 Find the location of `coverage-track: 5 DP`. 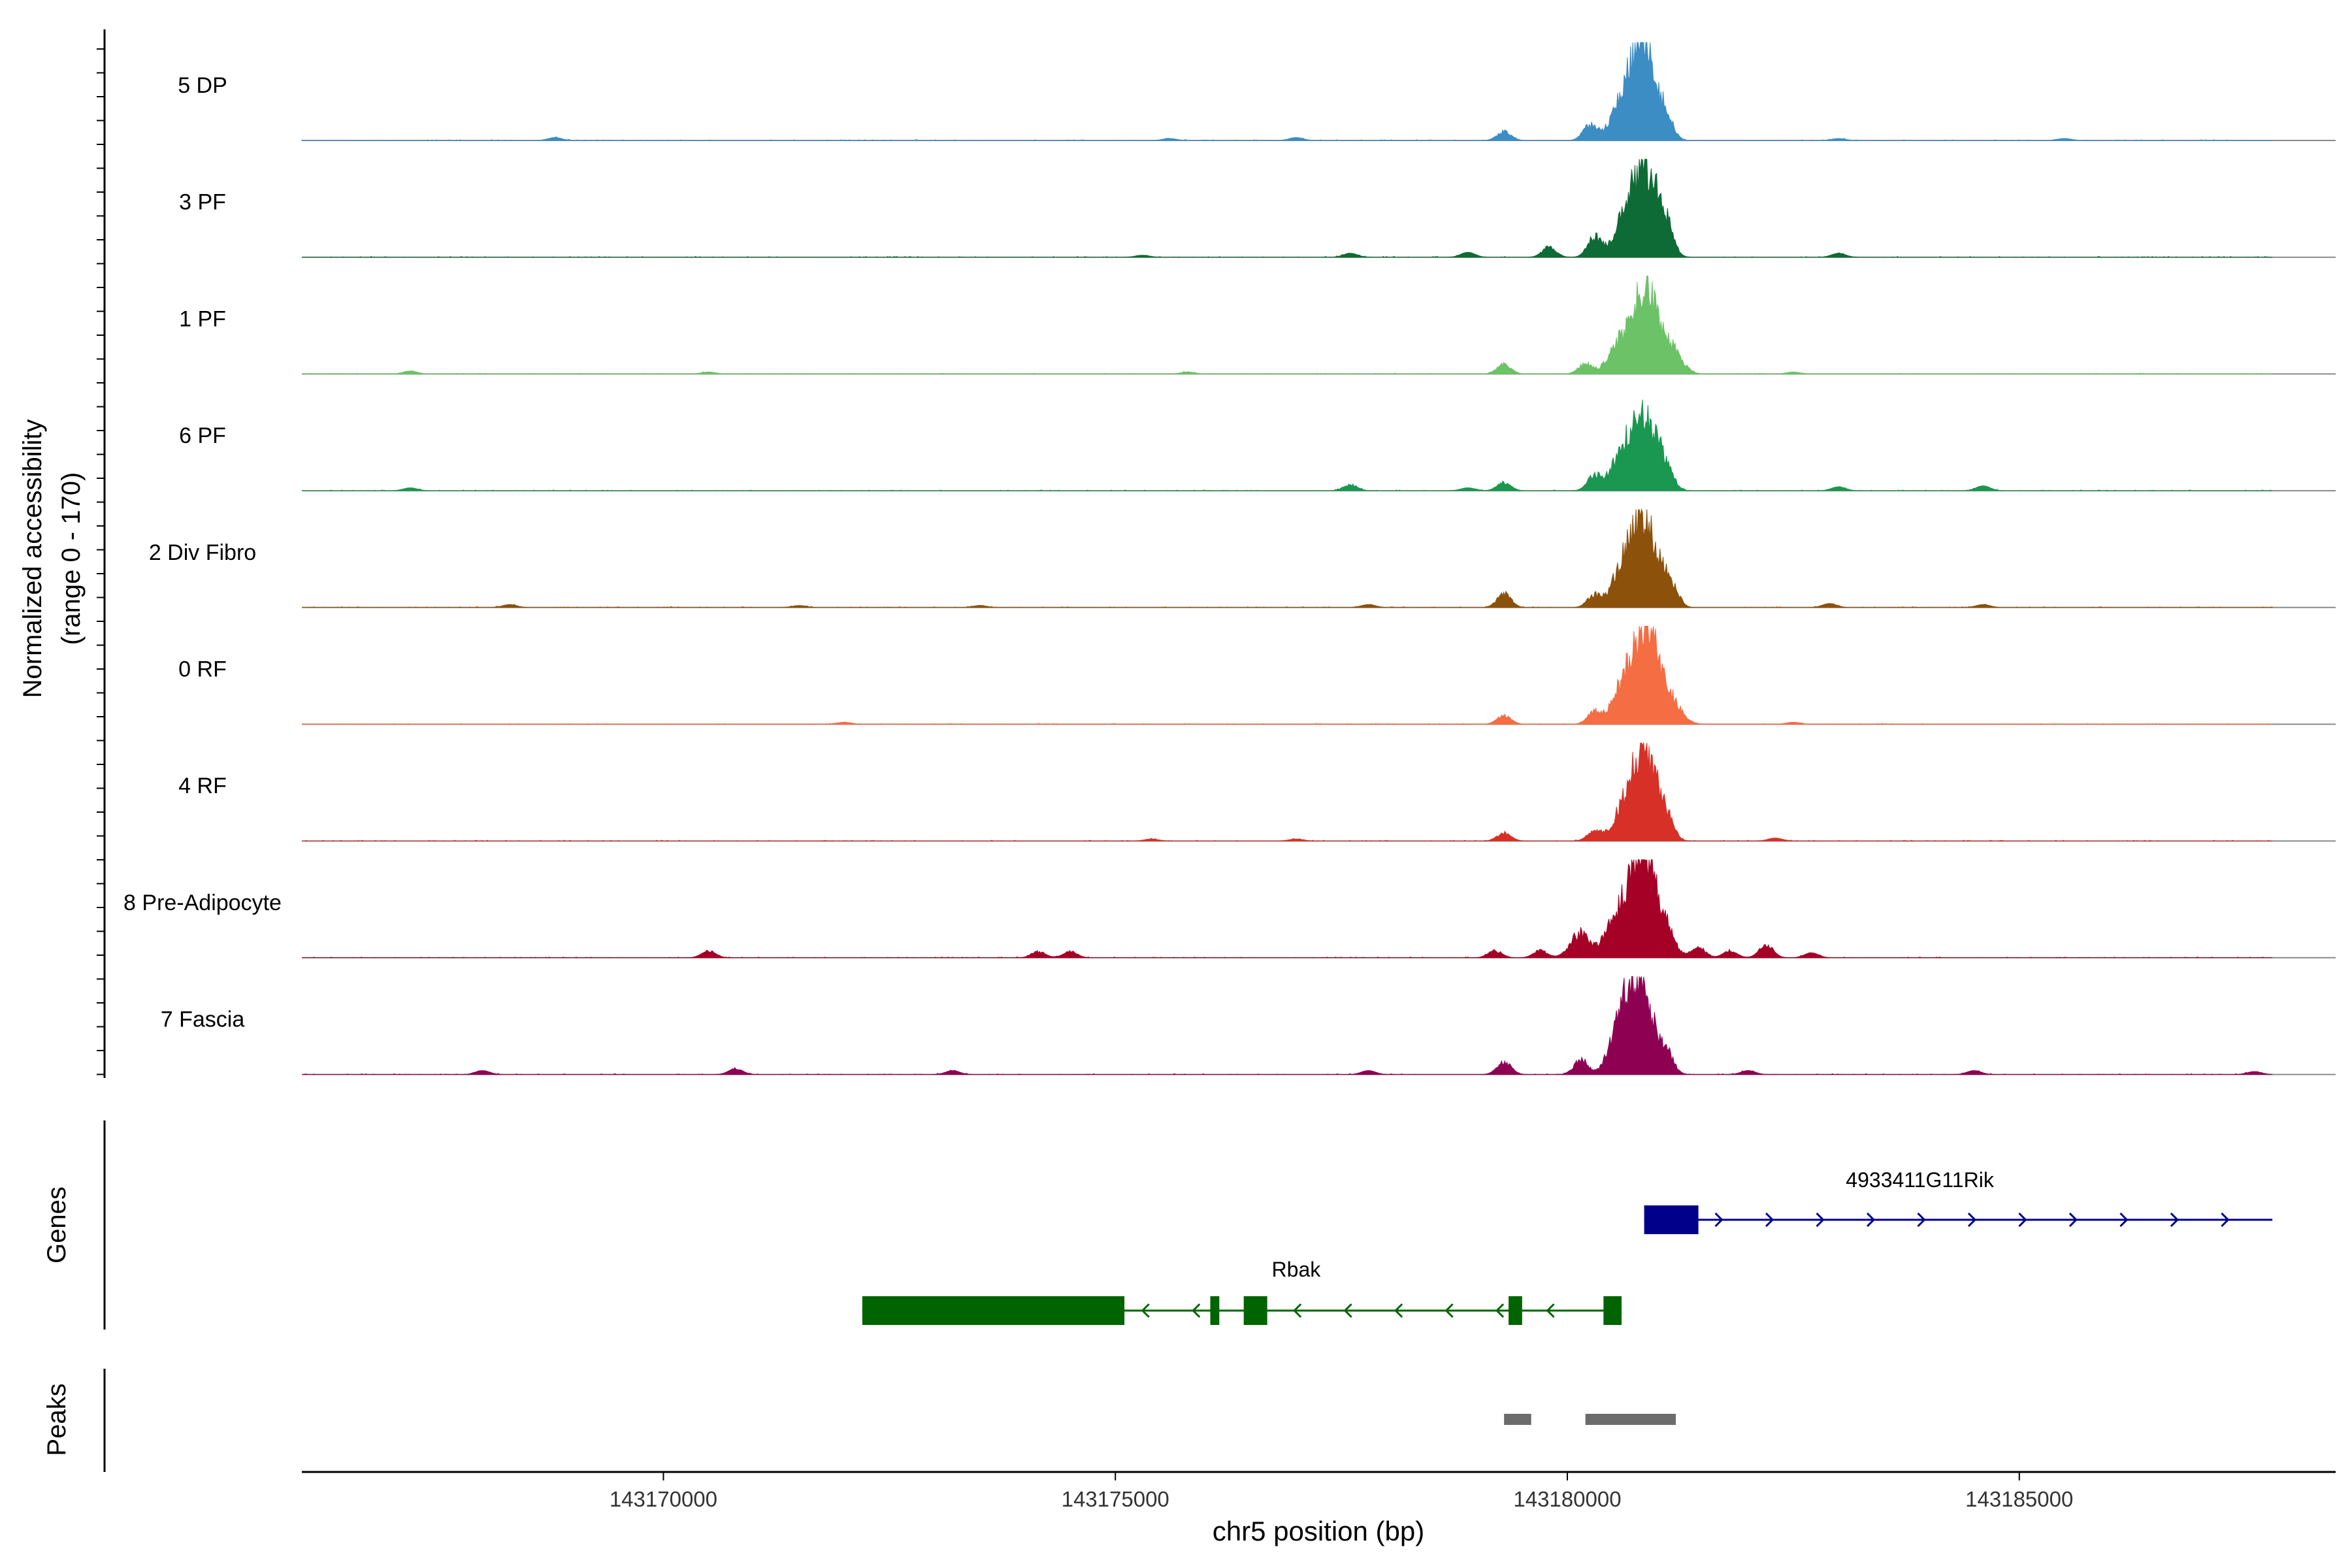

coverage-track: 5 DP is located at coordinates (1257, 91).